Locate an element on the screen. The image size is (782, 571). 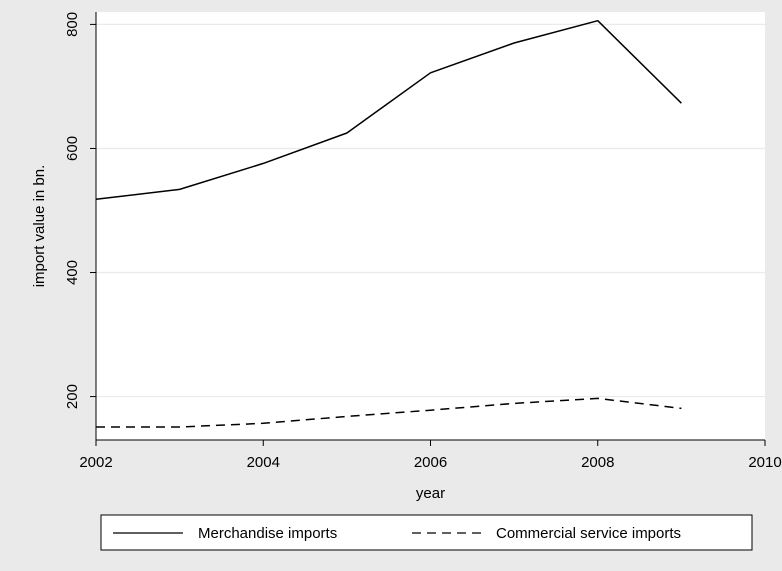
legend-label-commercial-service: Commercial service imports is located at coordinates (588, 533).